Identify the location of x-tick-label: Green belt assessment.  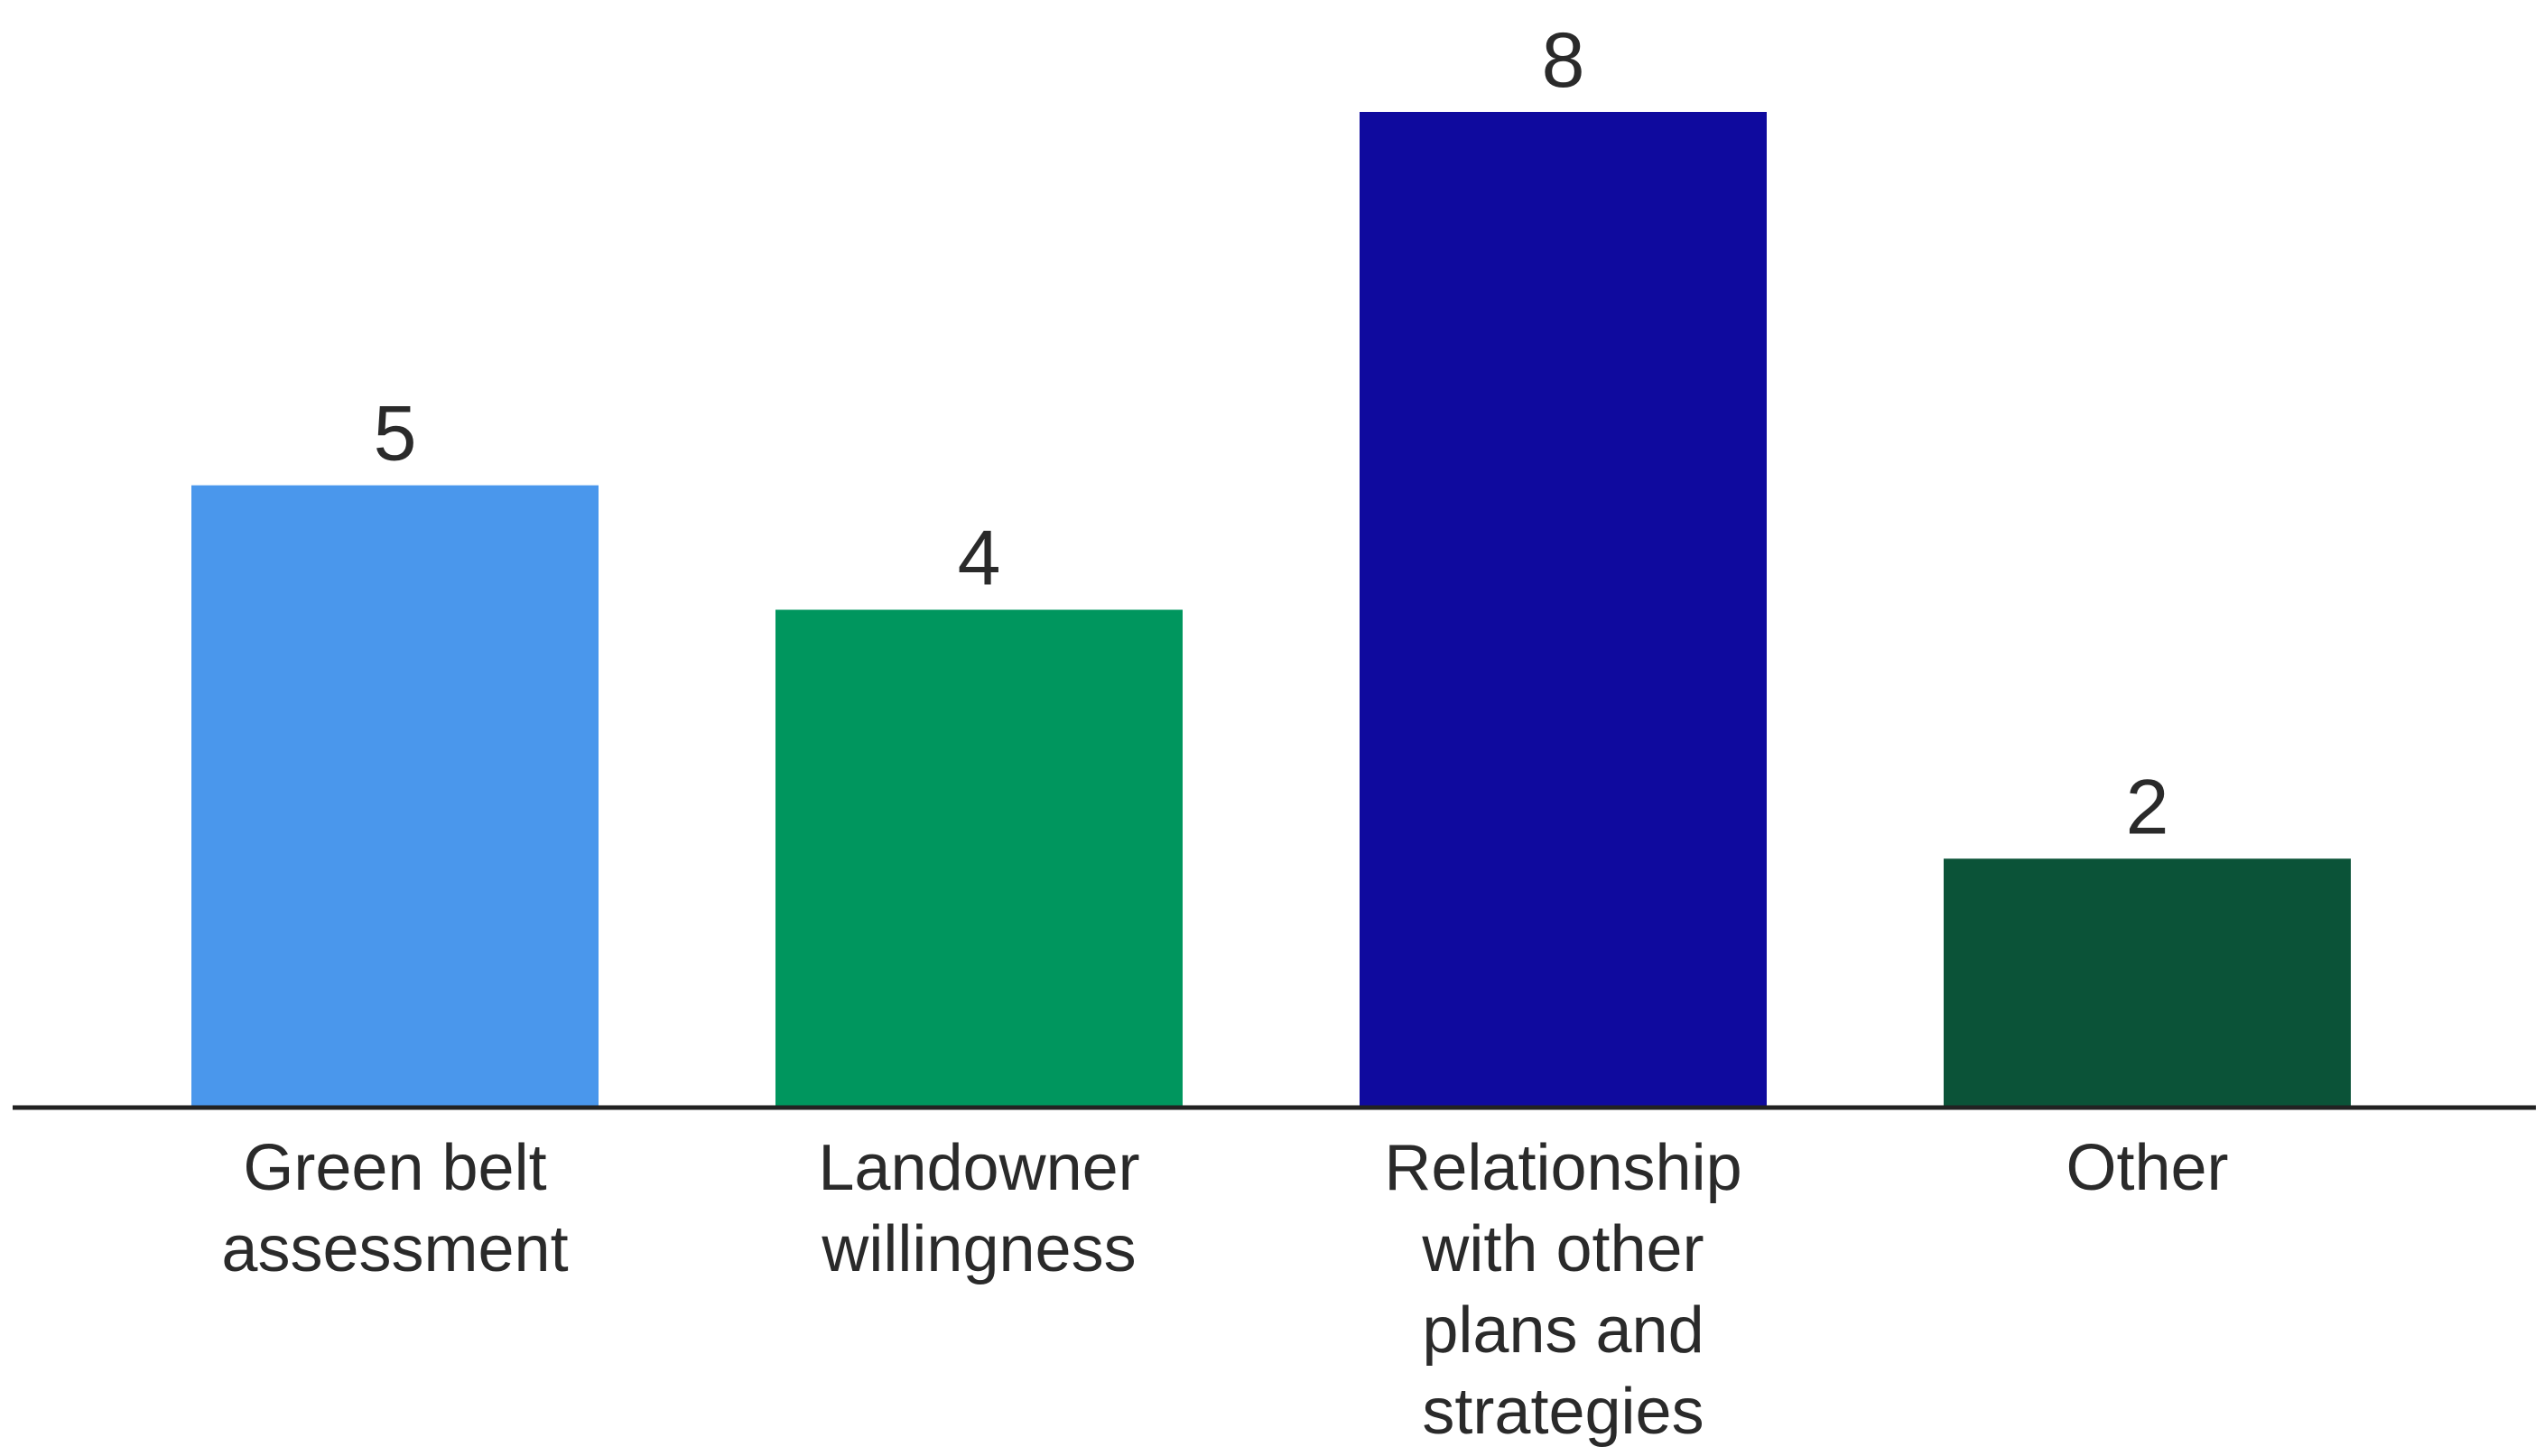
(395, 1208).